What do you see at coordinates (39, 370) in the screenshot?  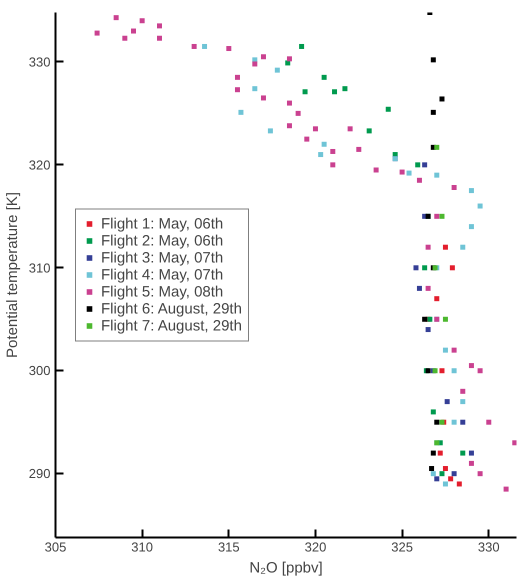 I see `y-tick-label: 300` at bounding box center [39, 370].